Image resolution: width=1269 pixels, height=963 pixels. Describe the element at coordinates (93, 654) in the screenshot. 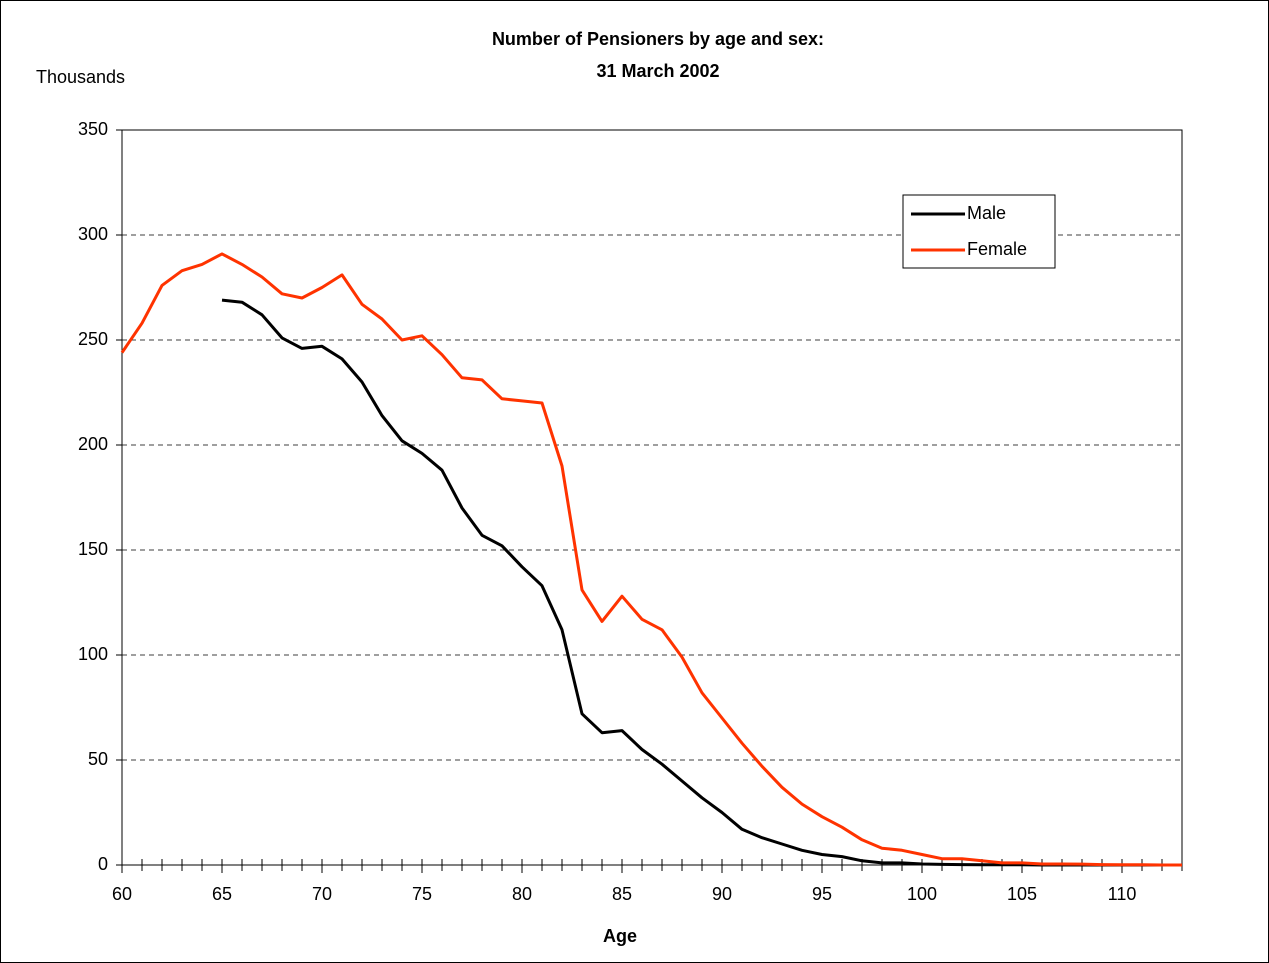

I see `y-tick-label: 100` at that location.